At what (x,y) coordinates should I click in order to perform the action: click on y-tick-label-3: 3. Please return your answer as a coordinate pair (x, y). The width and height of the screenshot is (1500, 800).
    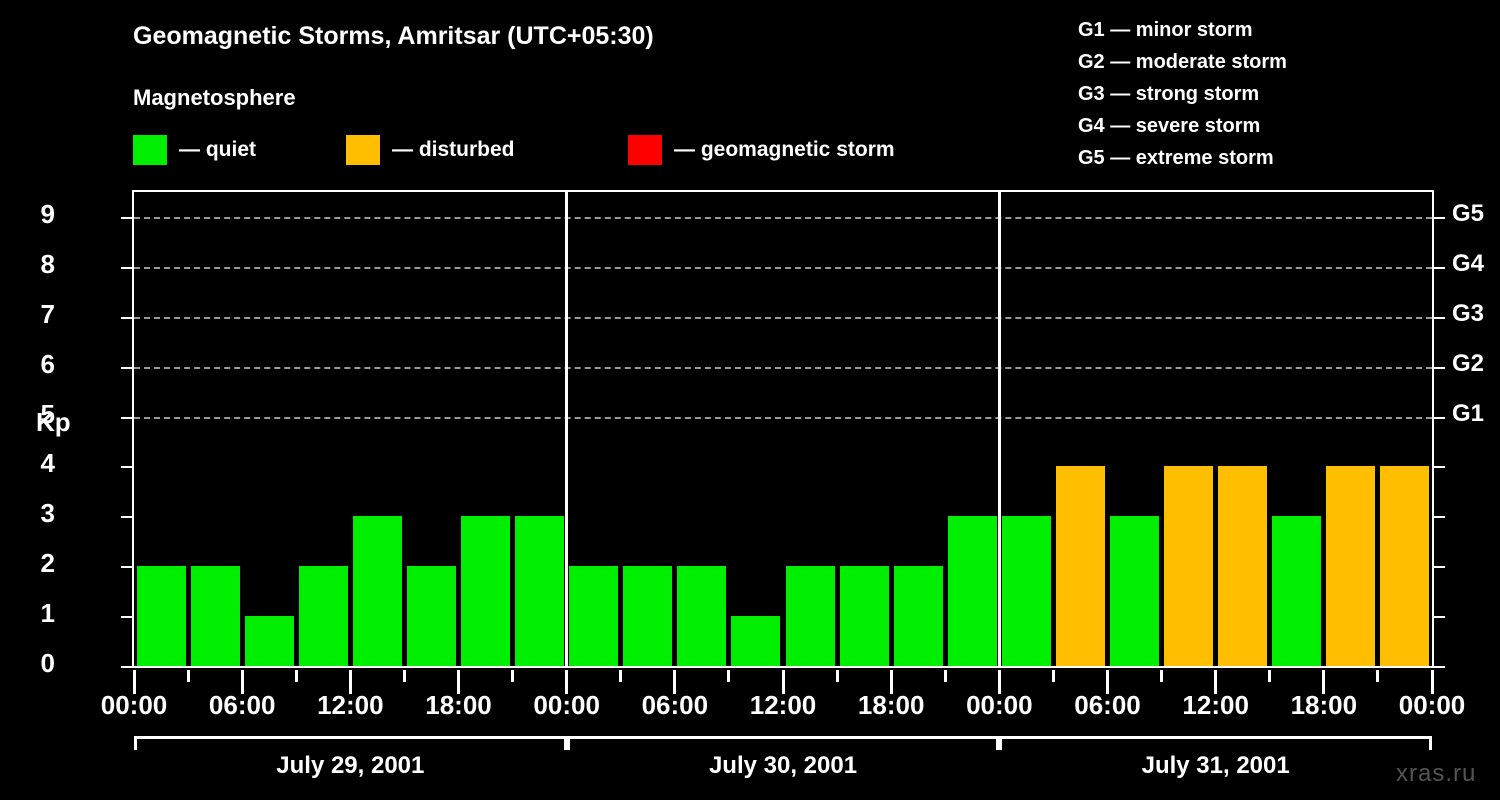
    Looking at the image, I should click on (47, 513).